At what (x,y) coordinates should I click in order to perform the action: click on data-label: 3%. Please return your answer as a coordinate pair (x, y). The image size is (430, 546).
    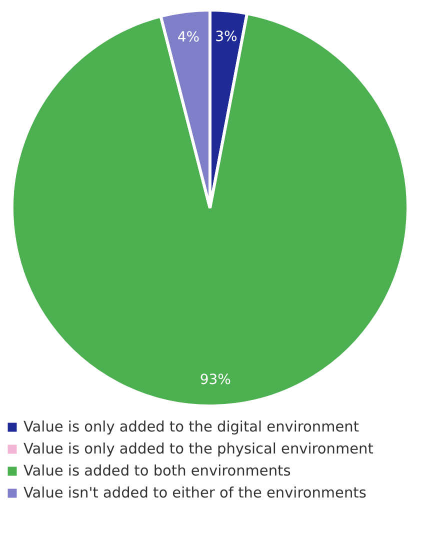
    Looking at the image, I should click on (226, 36).